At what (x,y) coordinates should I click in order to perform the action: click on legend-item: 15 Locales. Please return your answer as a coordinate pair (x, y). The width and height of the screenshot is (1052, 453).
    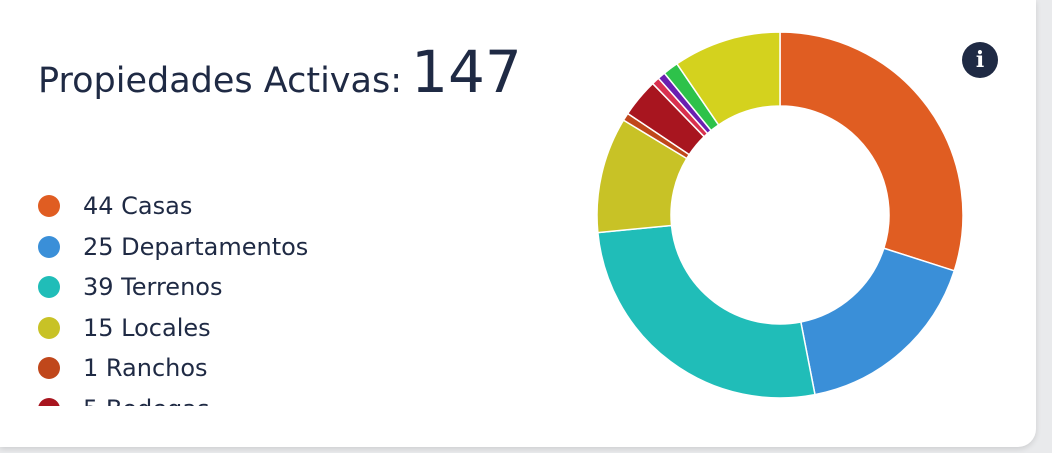
    Looking at the image, I should click on (203, 328).